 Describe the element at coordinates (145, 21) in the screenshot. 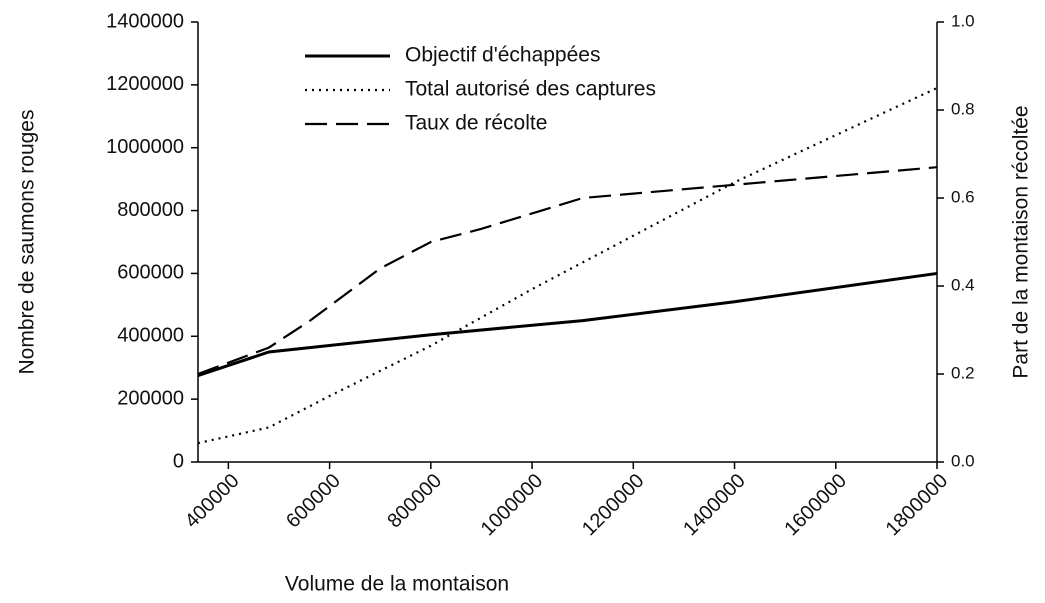

I see `y-tick-label: 1400000` at that location.